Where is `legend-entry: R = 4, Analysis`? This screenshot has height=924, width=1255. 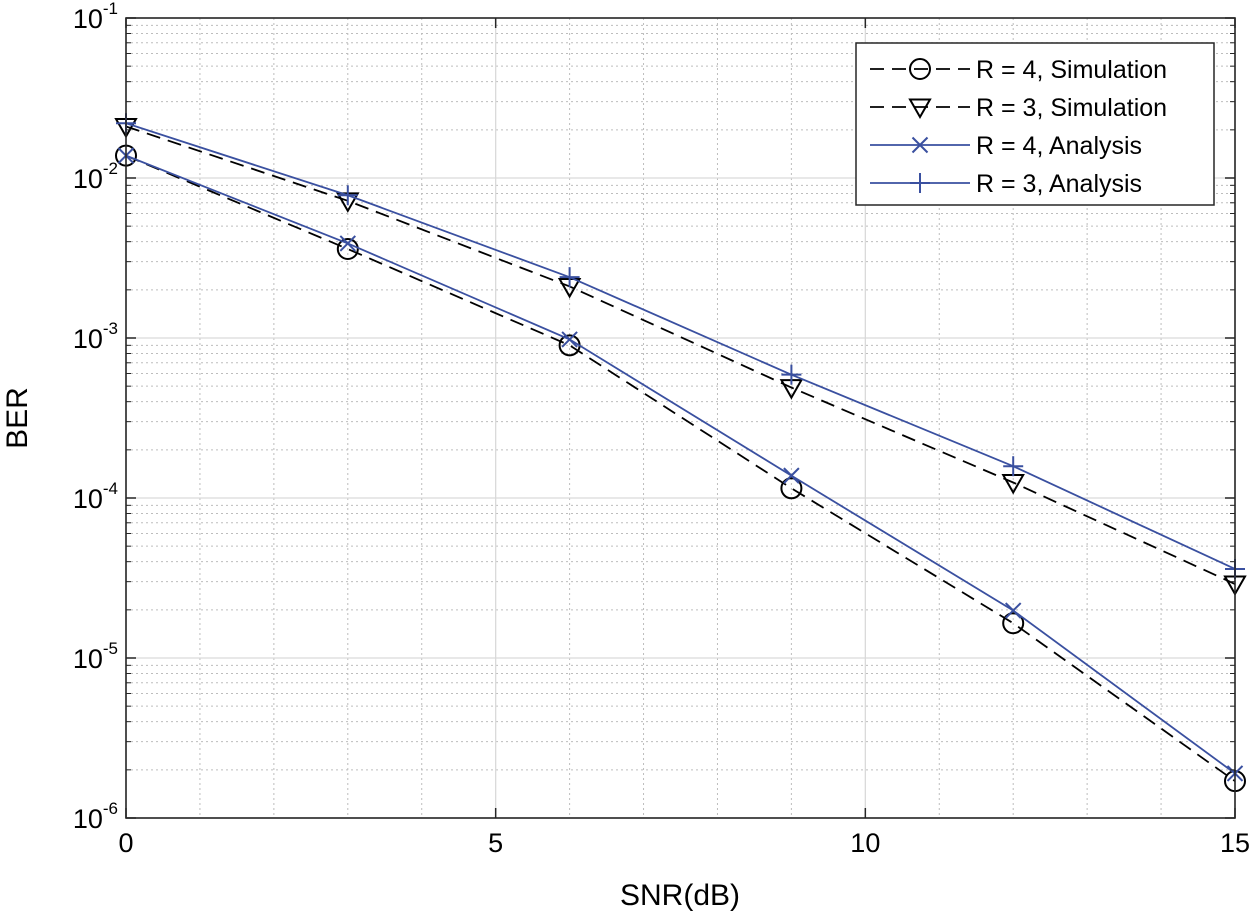
legend-entry: R = 4, Analysis is located at coordinates (1006, 146).